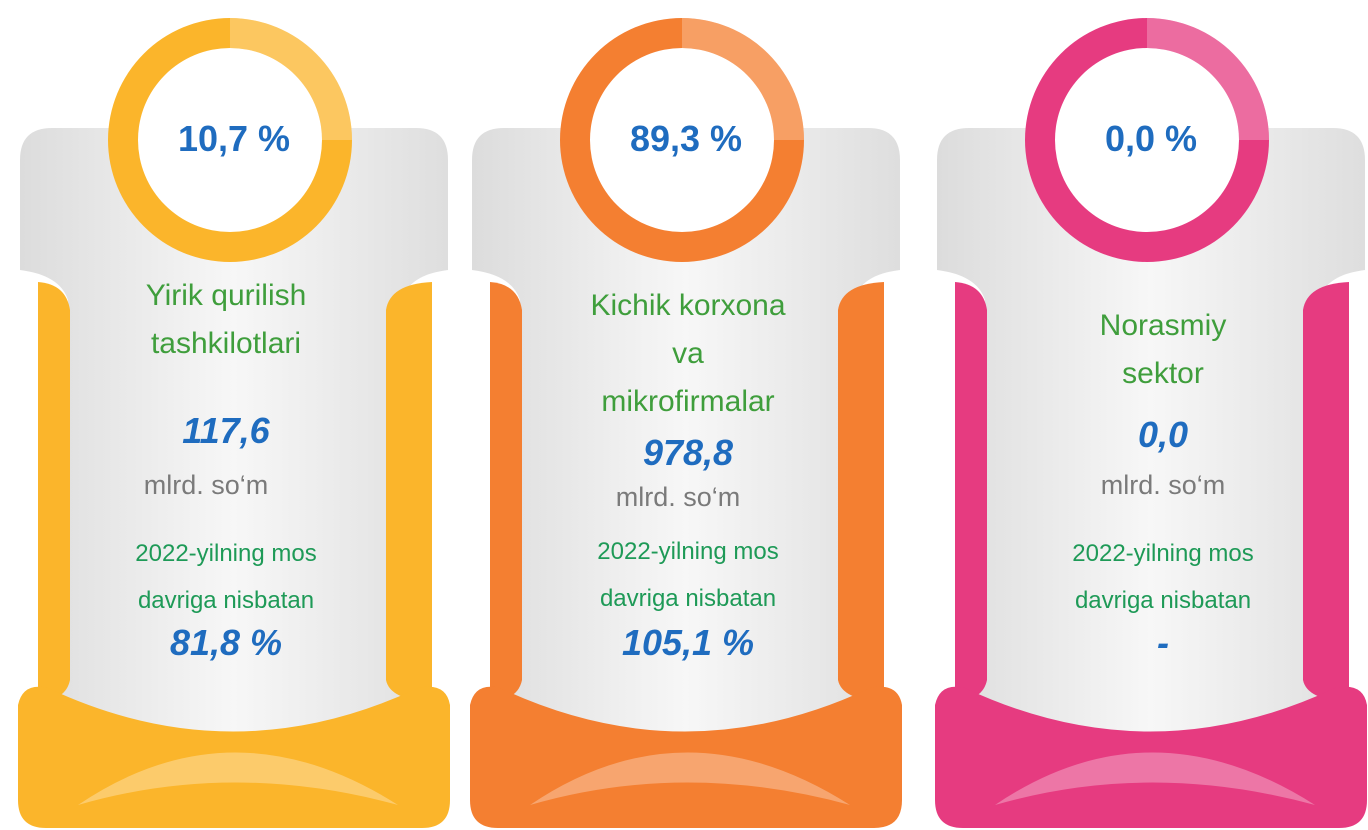 The width and height of the screenshot is (1368, 830). Describe the element at coordinates (1163, 642) in the screenshot. I see `growth-rate: -` at that location.